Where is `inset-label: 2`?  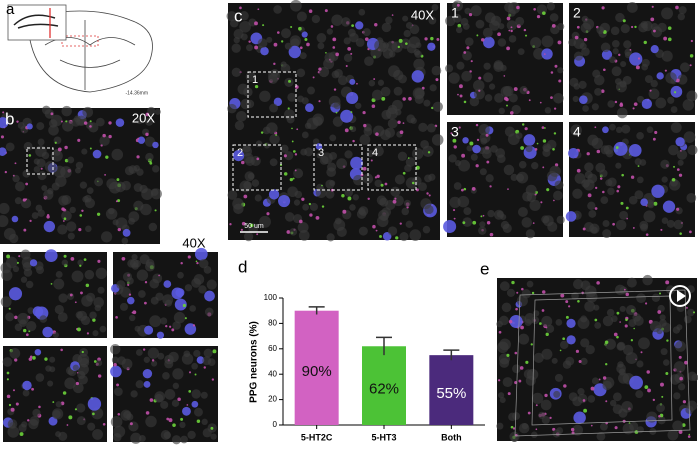
inset-label: 2 is located at coordinates (577, 13).